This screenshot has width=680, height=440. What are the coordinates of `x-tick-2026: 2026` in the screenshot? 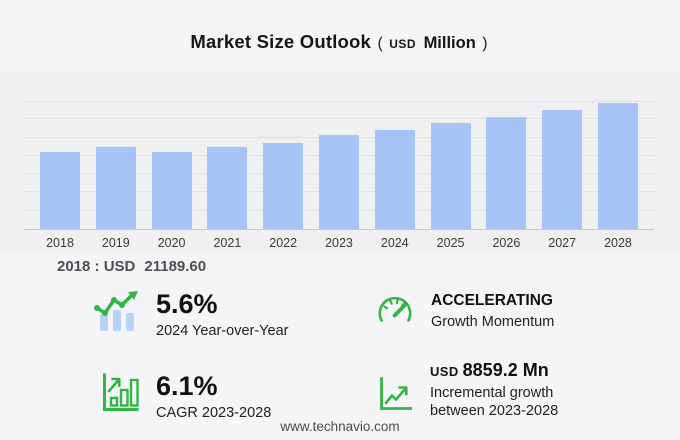 It's located at (506, 243).